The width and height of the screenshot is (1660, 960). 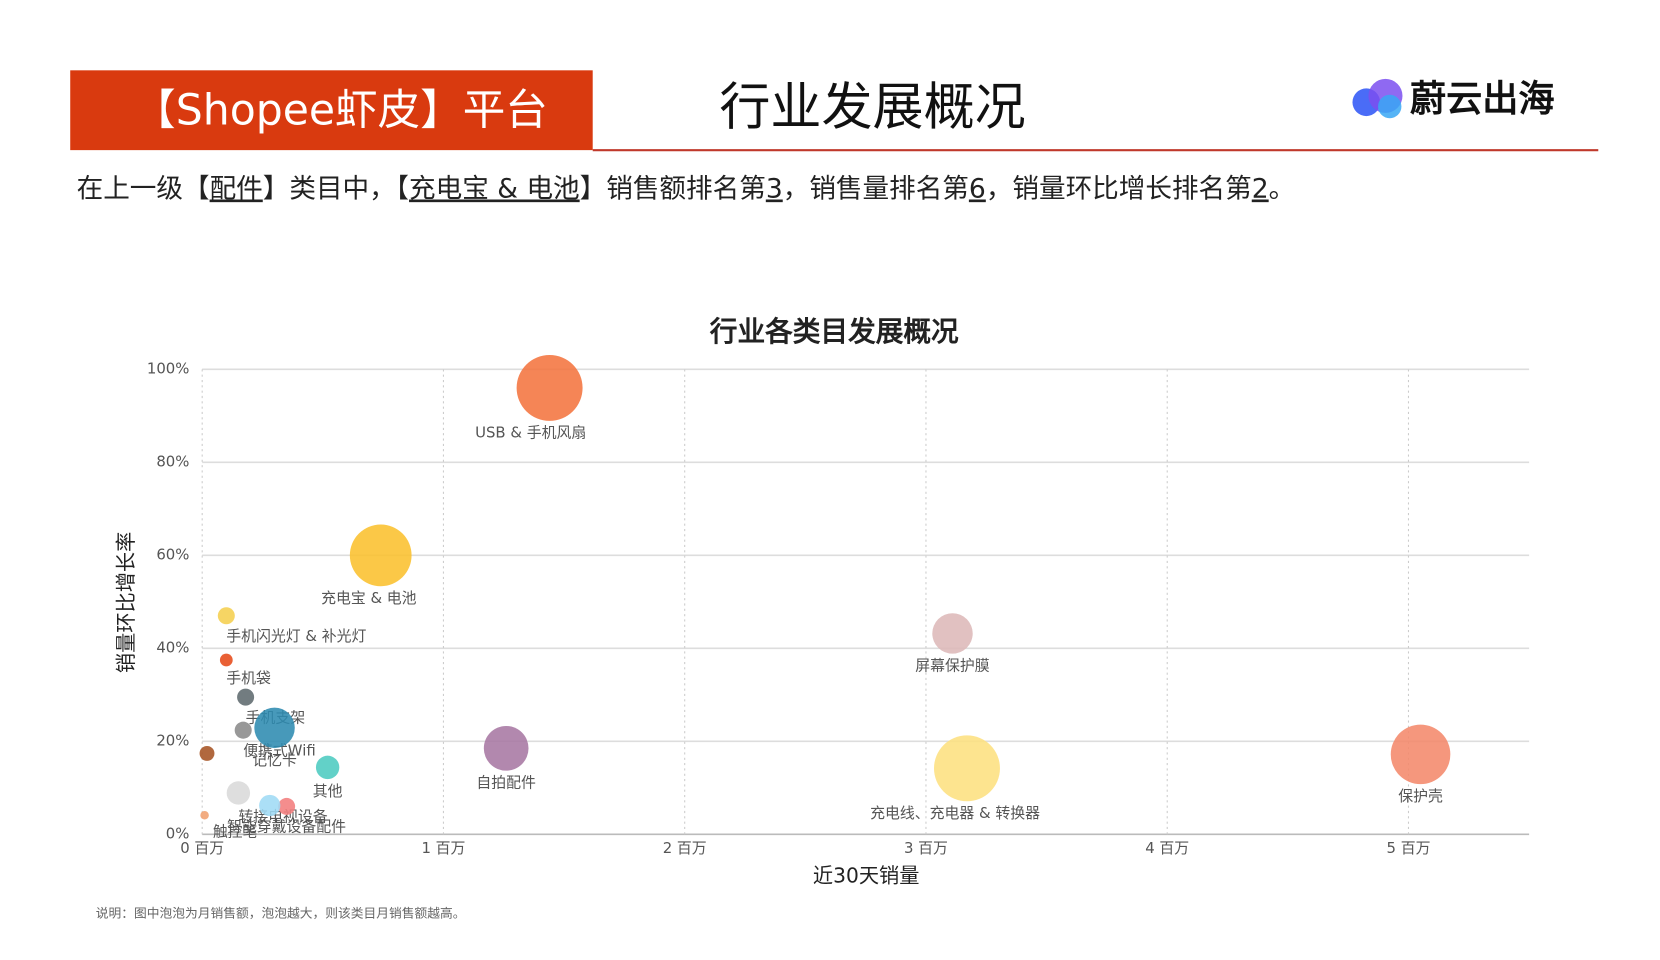 What do you see at coordinates (168, 368) in the screenshot?
I see `y-tick-label: 100%` at bounding box center [168, 368].